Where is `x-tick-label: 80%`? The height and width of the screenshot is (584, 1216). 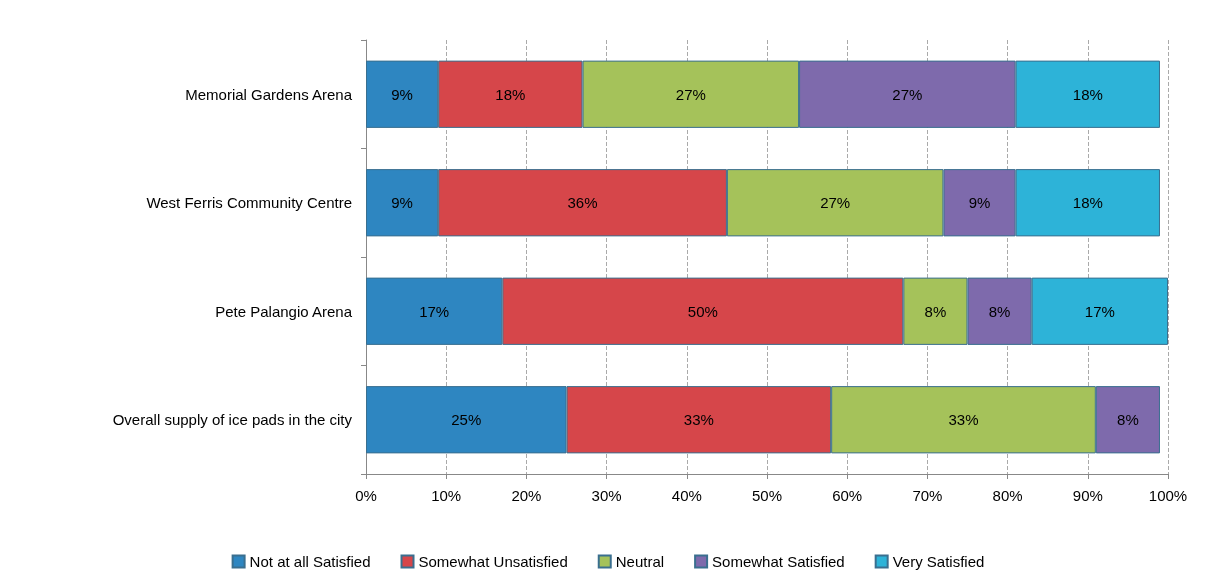
x-tick-label: 80% is located at coordinates (1007, 495).